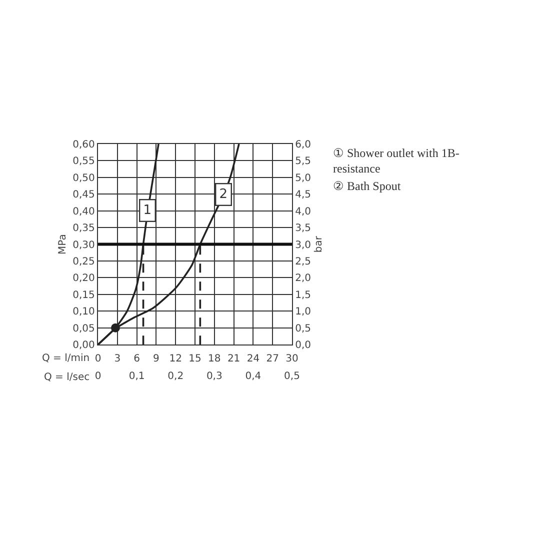 The height and width of the screenshot is (550, 550). I want to click on y-tick-label: 0,50, so click(83, 178).